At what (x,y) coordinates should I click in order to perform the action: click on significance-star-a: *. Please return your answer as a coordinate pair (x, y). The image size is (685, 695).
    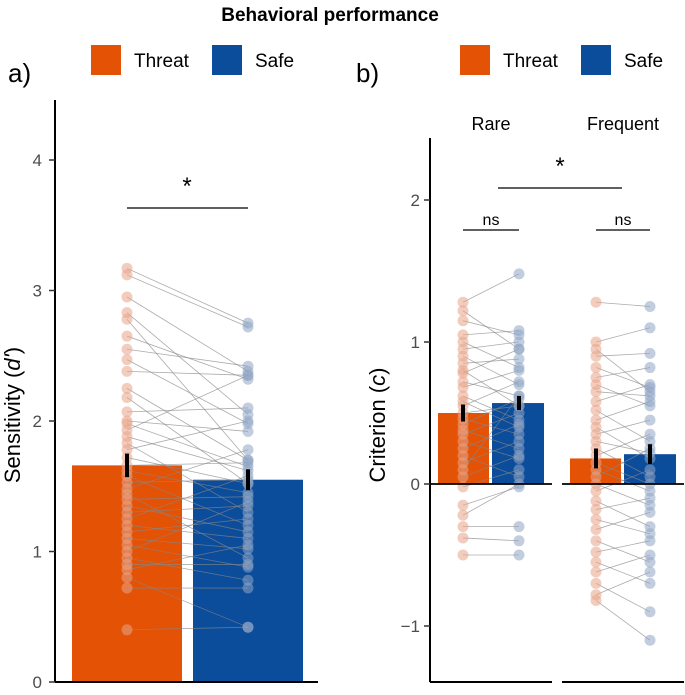
    Looking at the image, I should click on (186, 186).